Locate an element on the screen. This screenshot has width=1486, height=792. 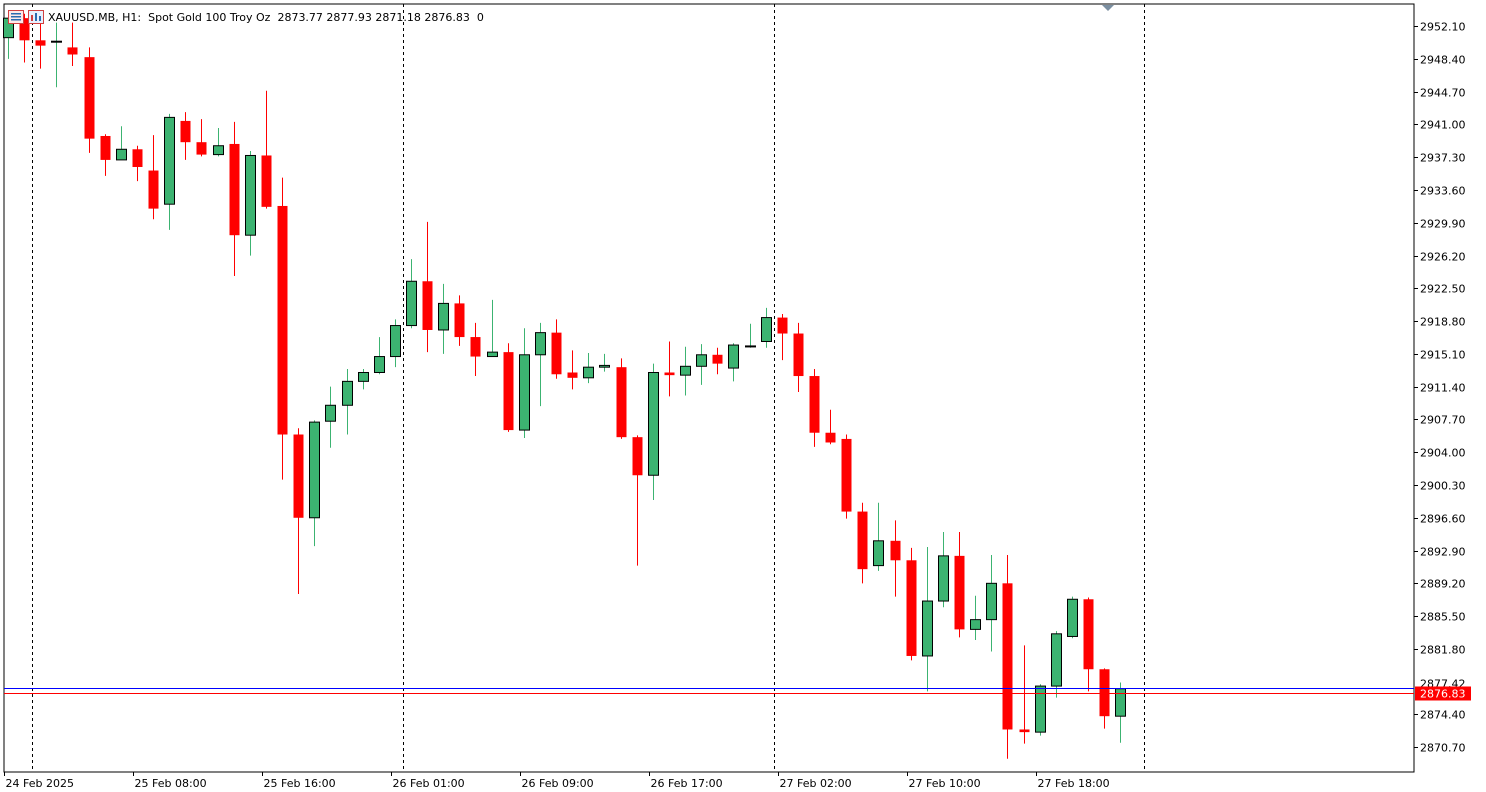
price-tick-label: 2885.50 is located at coordinates (1443, 617).